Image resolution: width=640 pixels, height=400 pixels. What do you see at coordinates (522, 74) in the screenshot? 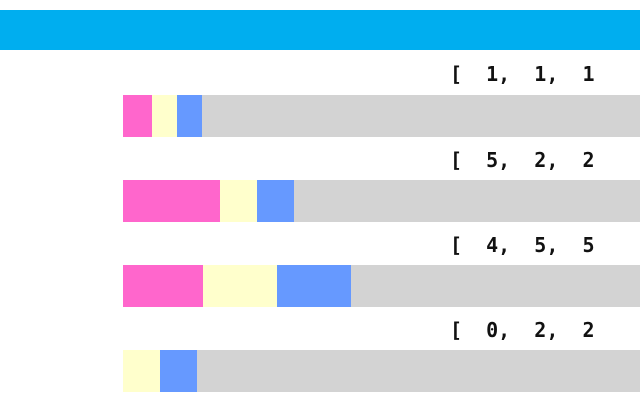
I see `row-label-1: [ 1, 1, 1` at bounding box center [522, 74].